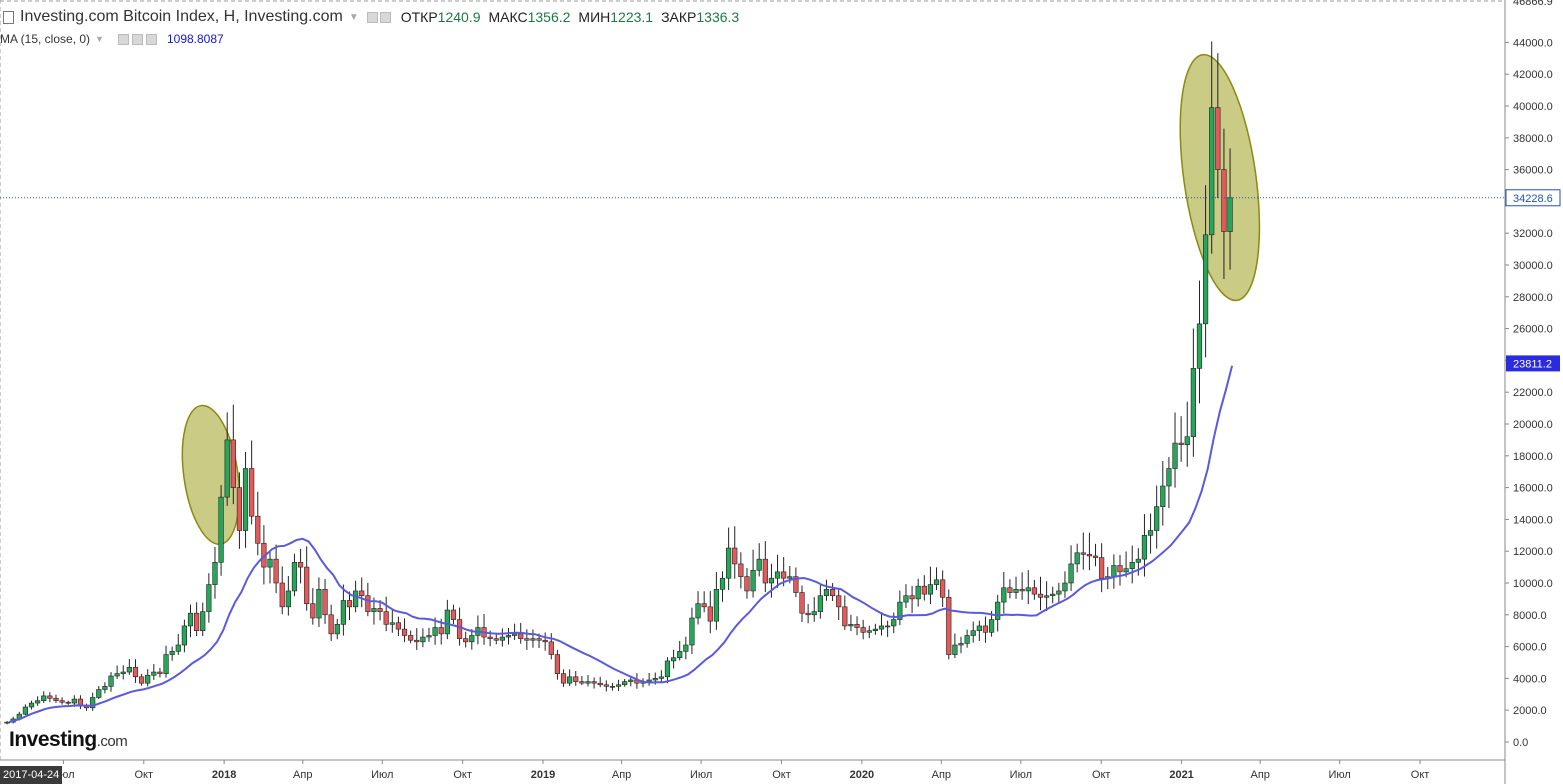  I want to click on x-tick-label: 2021, so click(1181, 775).